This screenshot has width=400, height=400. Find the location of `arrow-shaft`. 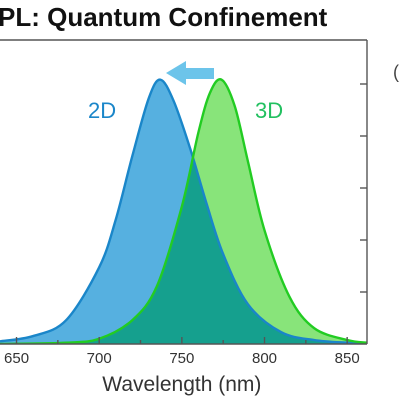

arrow-shaft is located at coordinates (199, 73).